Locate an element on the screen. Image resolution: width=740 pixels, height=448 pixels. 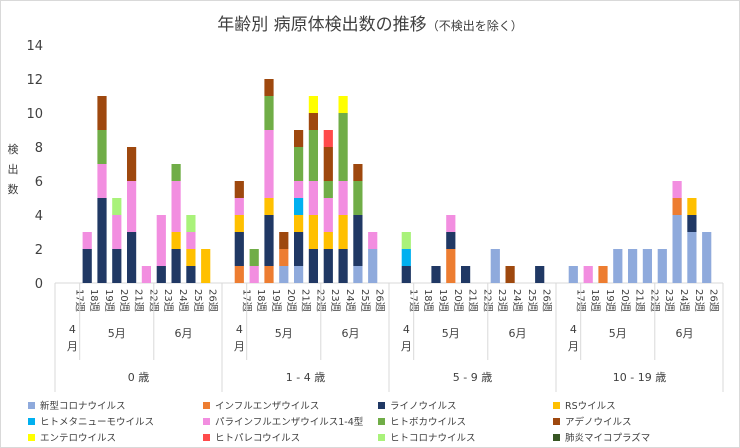
legend-label: ヒトパレコウイルス is located at coordinates (258, 438).